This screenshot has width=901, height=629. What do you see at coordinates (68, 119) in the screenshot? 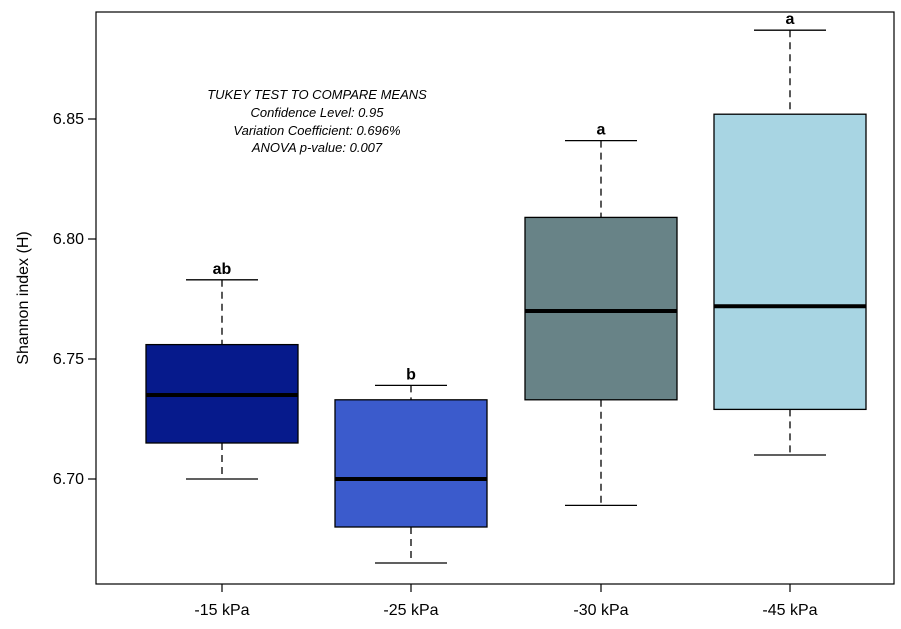
I see `y-tick-label: 6.85` at bounding box center [68, 119].